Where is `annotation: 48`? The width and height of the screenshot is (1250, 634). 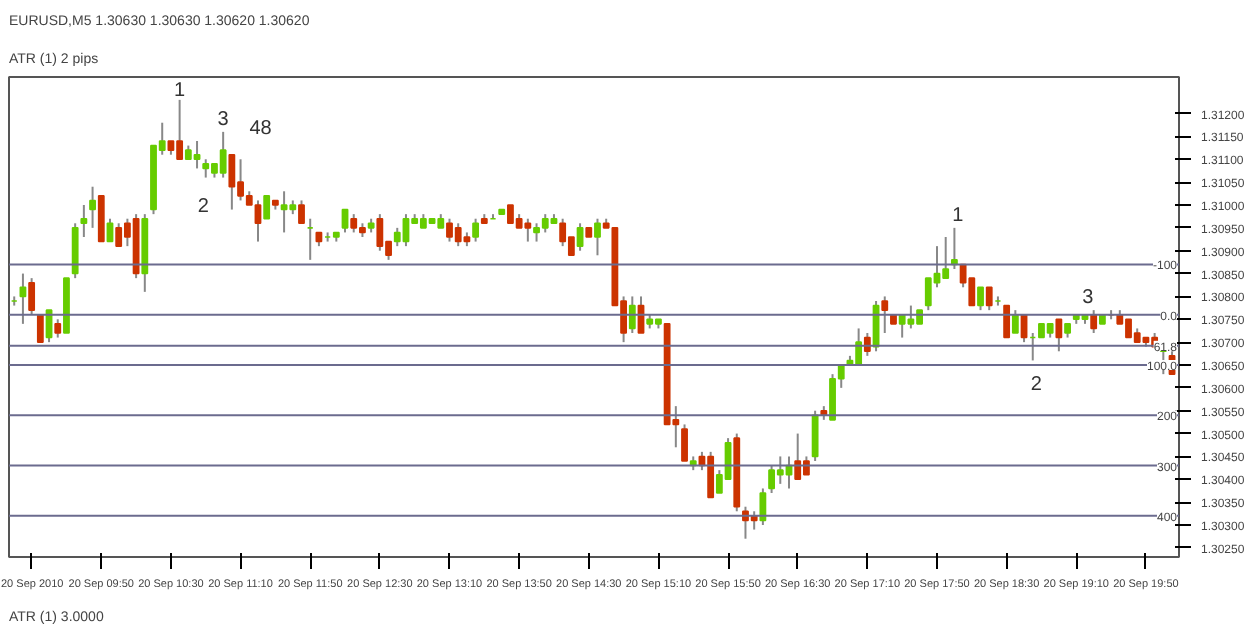 annotation: 48 is located at coordinates (261, 129).